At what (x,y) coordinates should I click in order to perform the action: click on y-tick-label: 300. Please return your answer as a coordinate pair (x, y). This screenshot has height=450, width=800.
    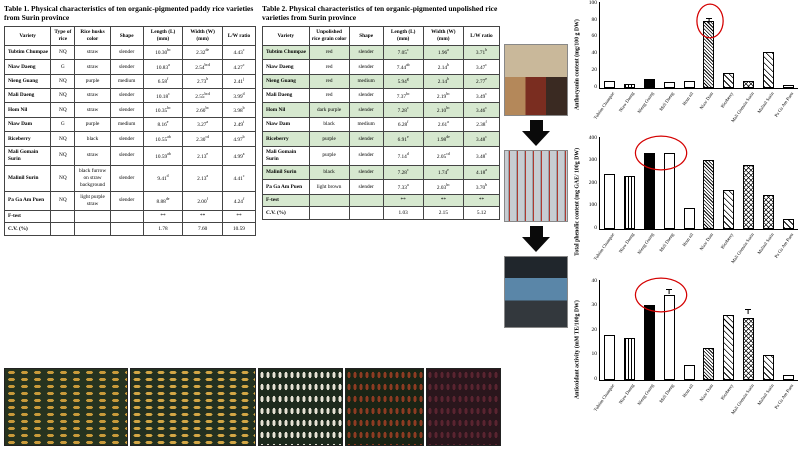
    Looking at the image, I should click on (592, 160).